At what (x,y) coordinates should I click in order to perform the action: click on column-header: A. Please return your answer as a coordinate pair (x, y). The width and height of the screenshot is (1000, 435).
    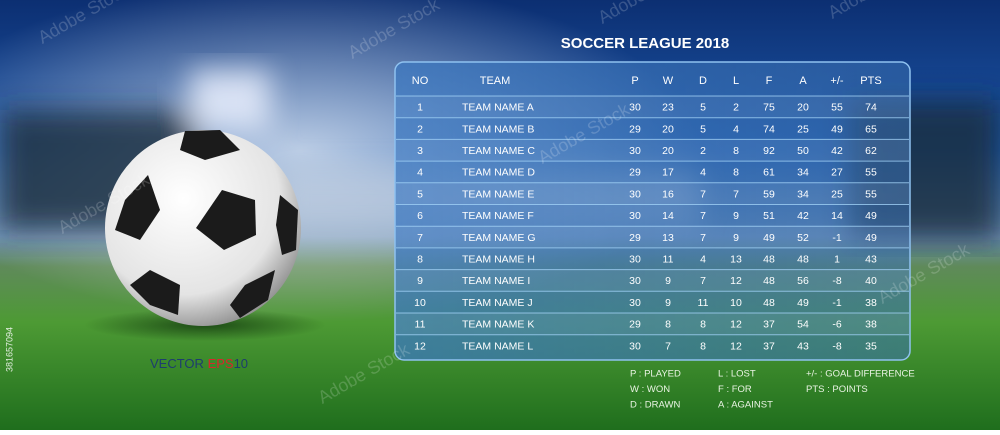
    Looking at the image, I should click on (803, 81).